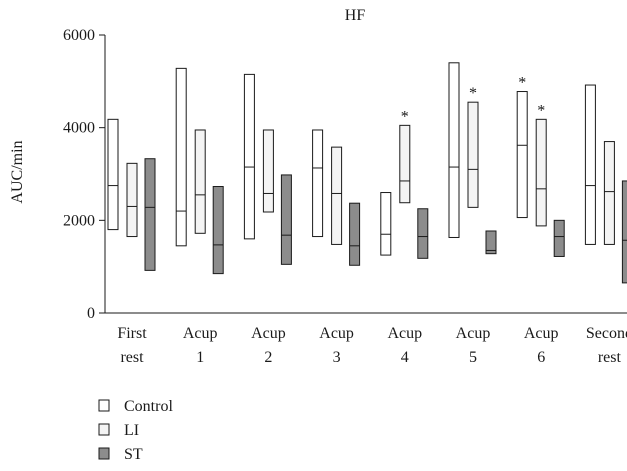  Describe the element at coordinates (79, 35) in the screenshot. I see `y-tick-label: 6000` at that location.